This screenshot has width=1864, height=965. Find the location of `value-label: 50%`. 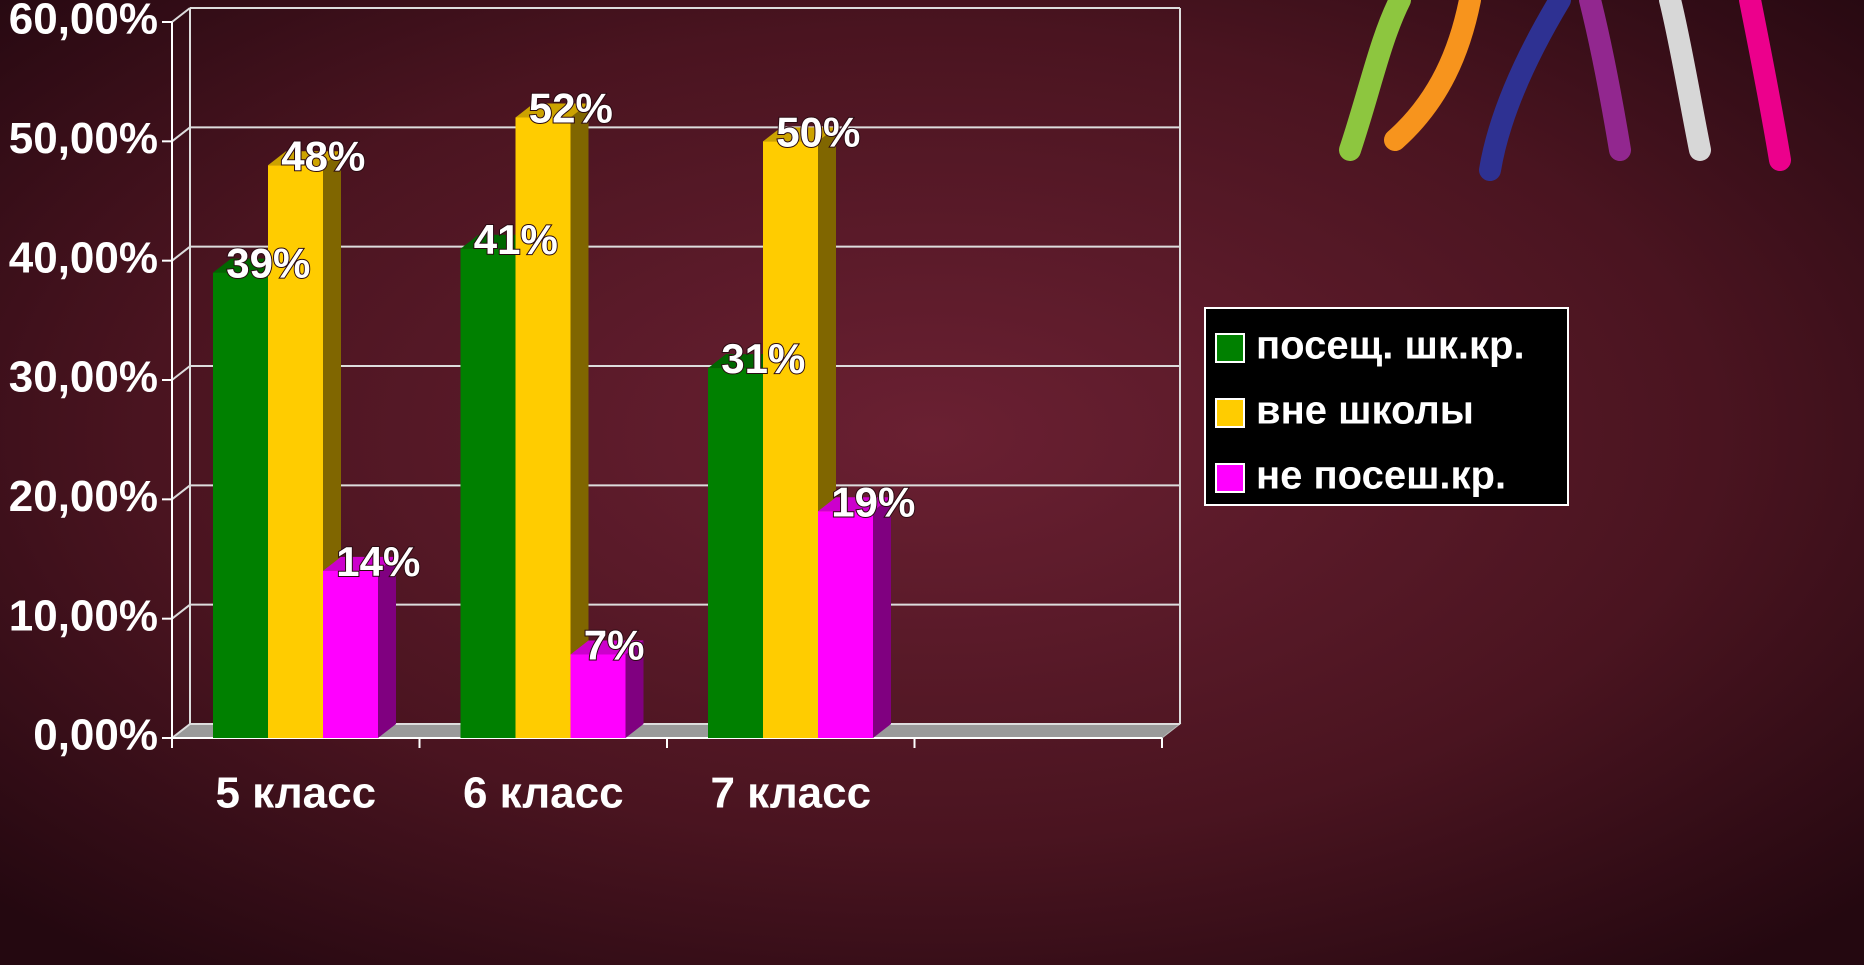

value-label: 50% is located at coordinates (818, 131).